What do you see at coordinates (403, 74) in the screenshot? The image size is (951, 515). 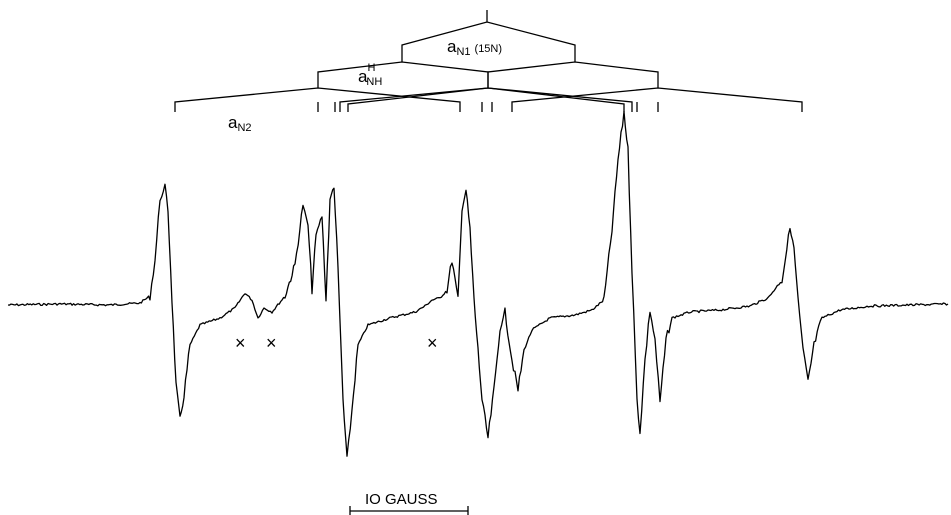 I see `tree-level2-nh-left` at bounding box center [403, 74].